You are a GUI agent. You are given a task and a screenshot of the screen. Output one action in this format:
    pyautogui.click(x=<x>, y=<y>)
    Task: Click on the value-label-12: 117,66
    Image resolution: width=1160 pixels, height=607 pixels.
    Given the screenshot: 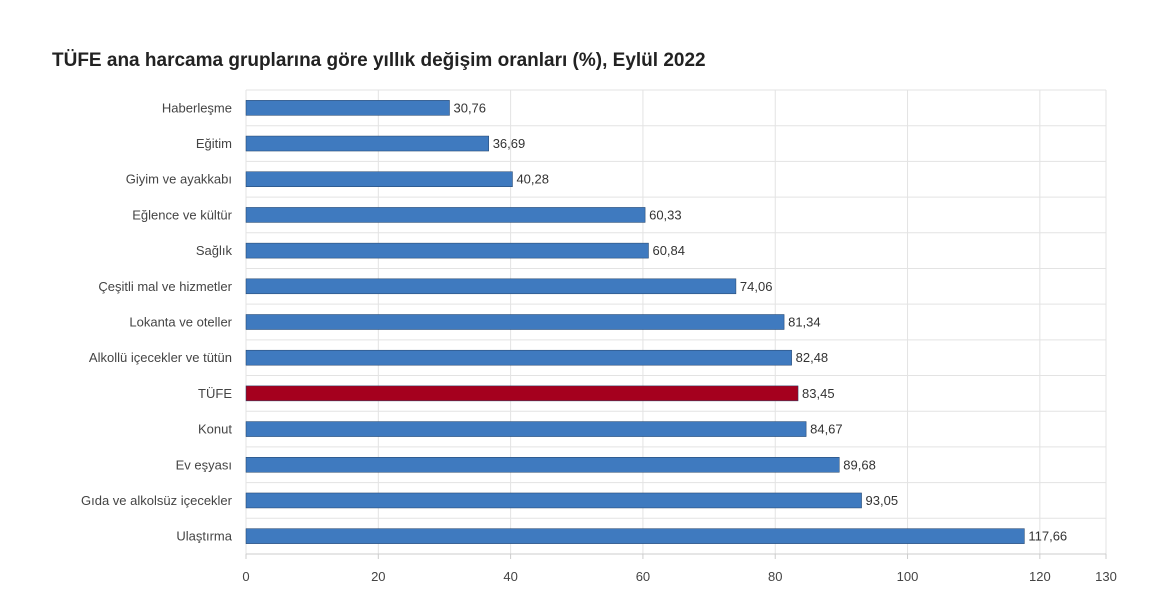 What is the action you would take?
    pyautogui.click(x=1047, y=536)
    